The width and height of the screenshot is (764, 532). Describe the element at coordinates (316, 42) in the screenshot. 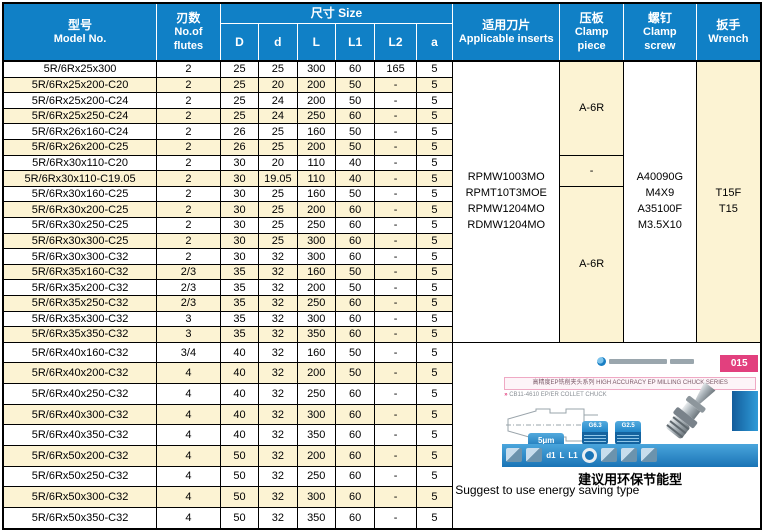

I see `header-dim-L: L` at that location.